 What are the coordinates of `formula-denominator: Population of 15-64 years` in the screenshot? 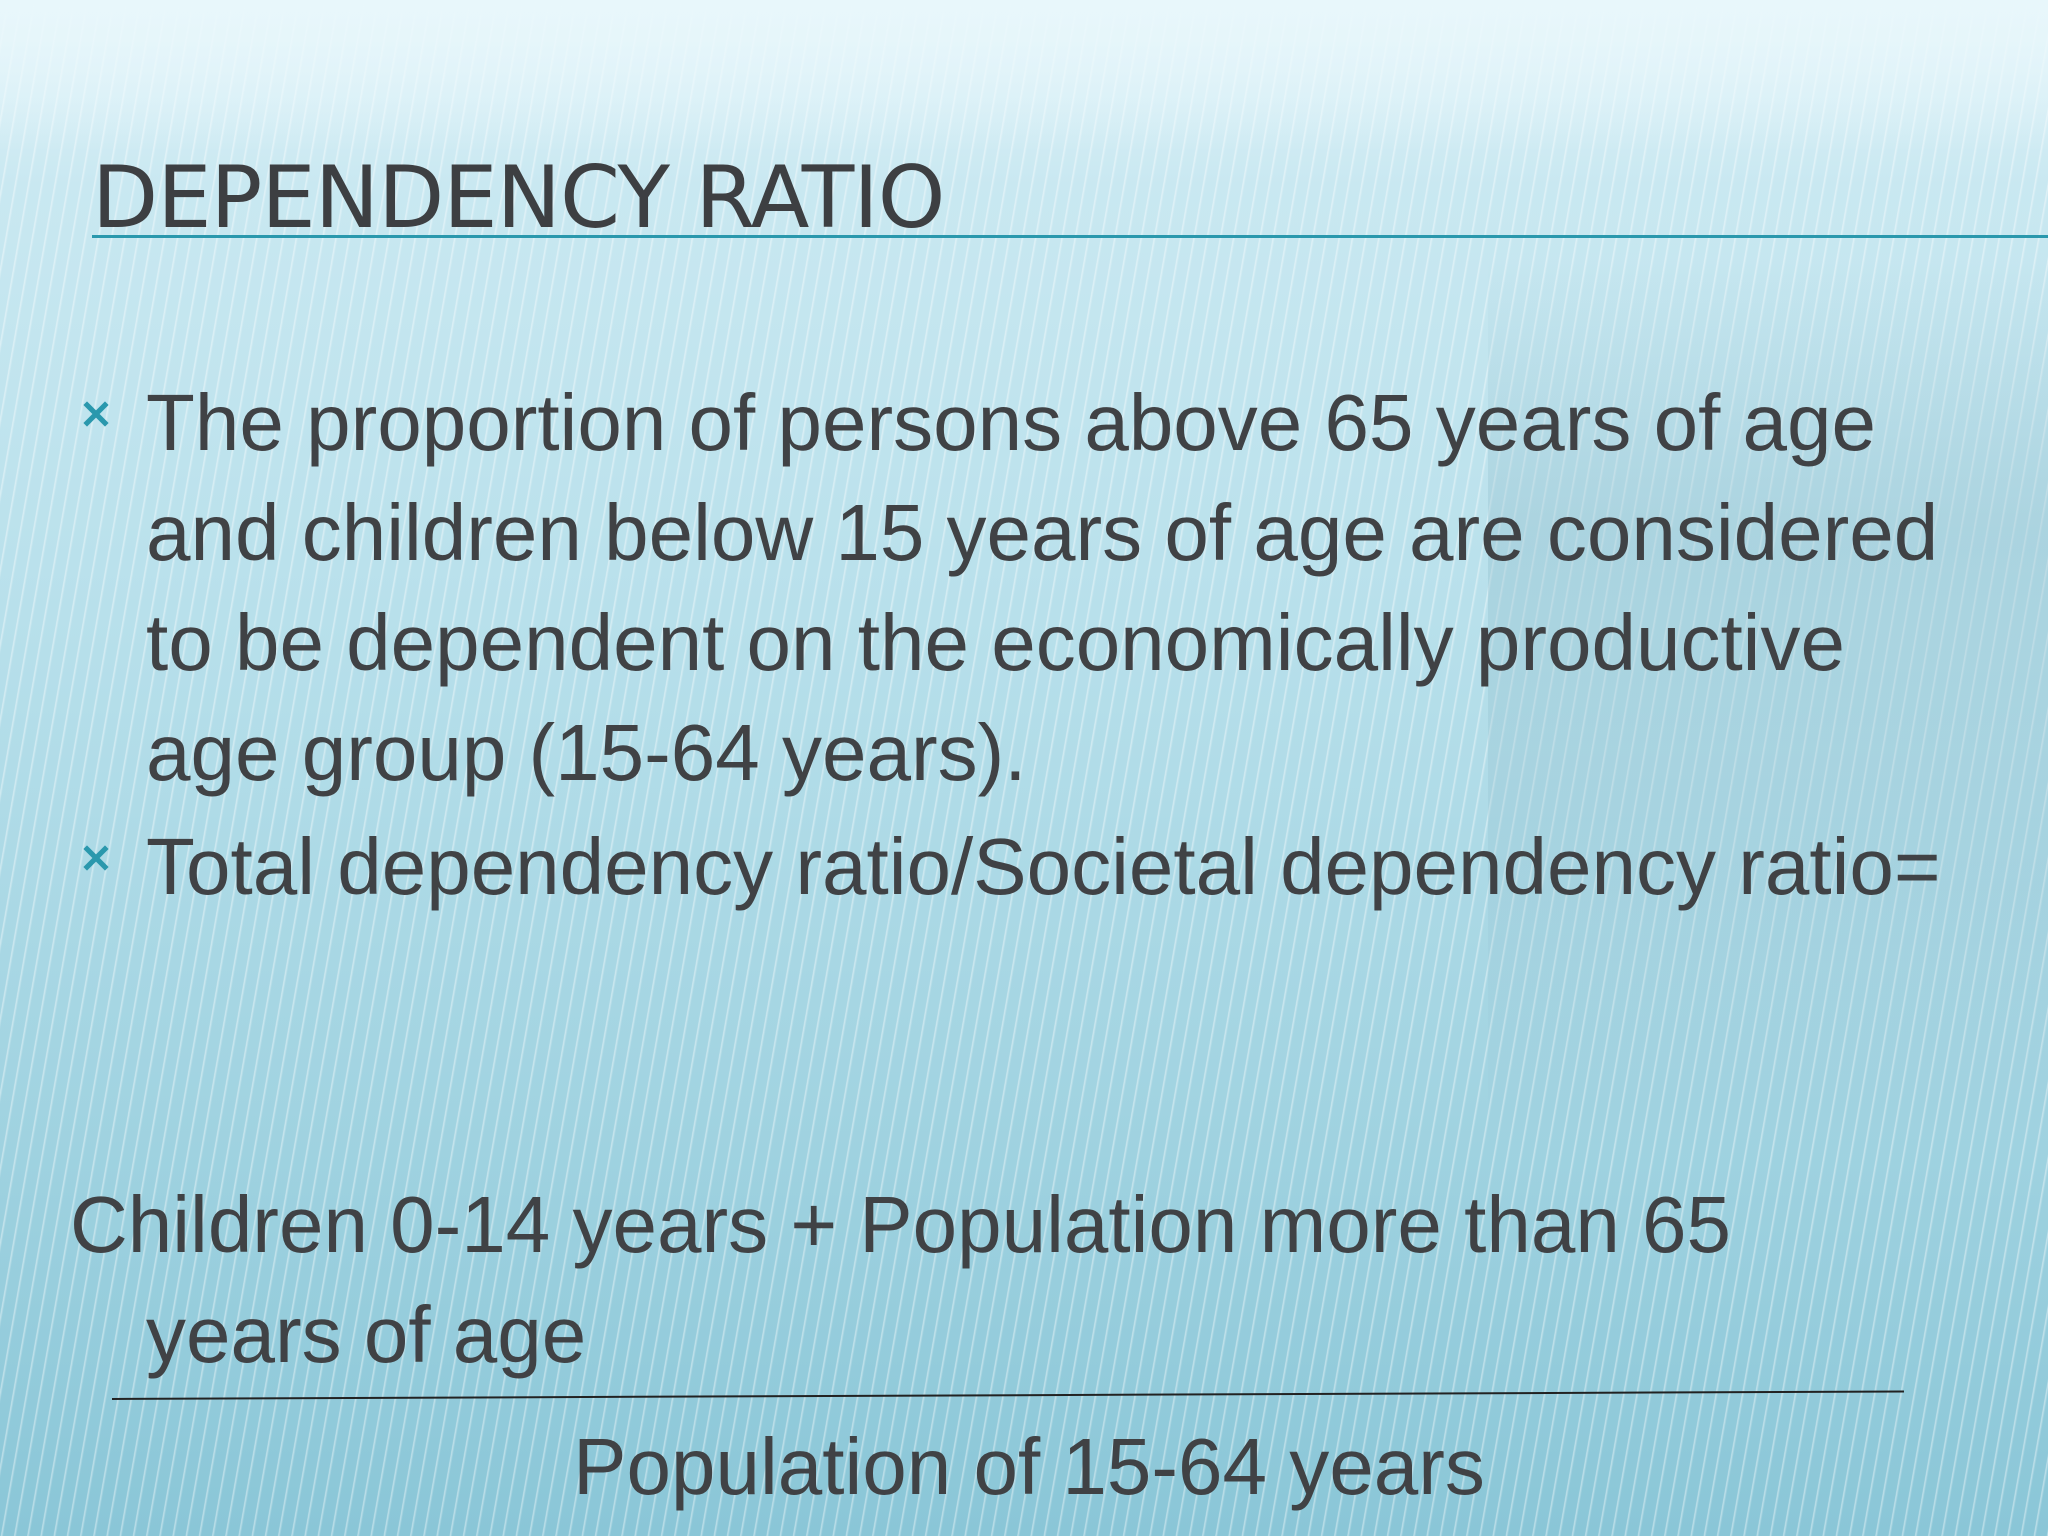 It's located at (1029, 1466).